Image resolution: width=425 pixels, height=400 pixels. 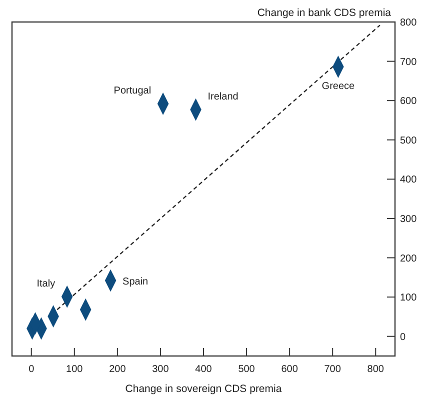 What do you see at coordinates (333, 369) in the screenshot?
I see `x-tick-label: 700` at bounding box center [333, 369].